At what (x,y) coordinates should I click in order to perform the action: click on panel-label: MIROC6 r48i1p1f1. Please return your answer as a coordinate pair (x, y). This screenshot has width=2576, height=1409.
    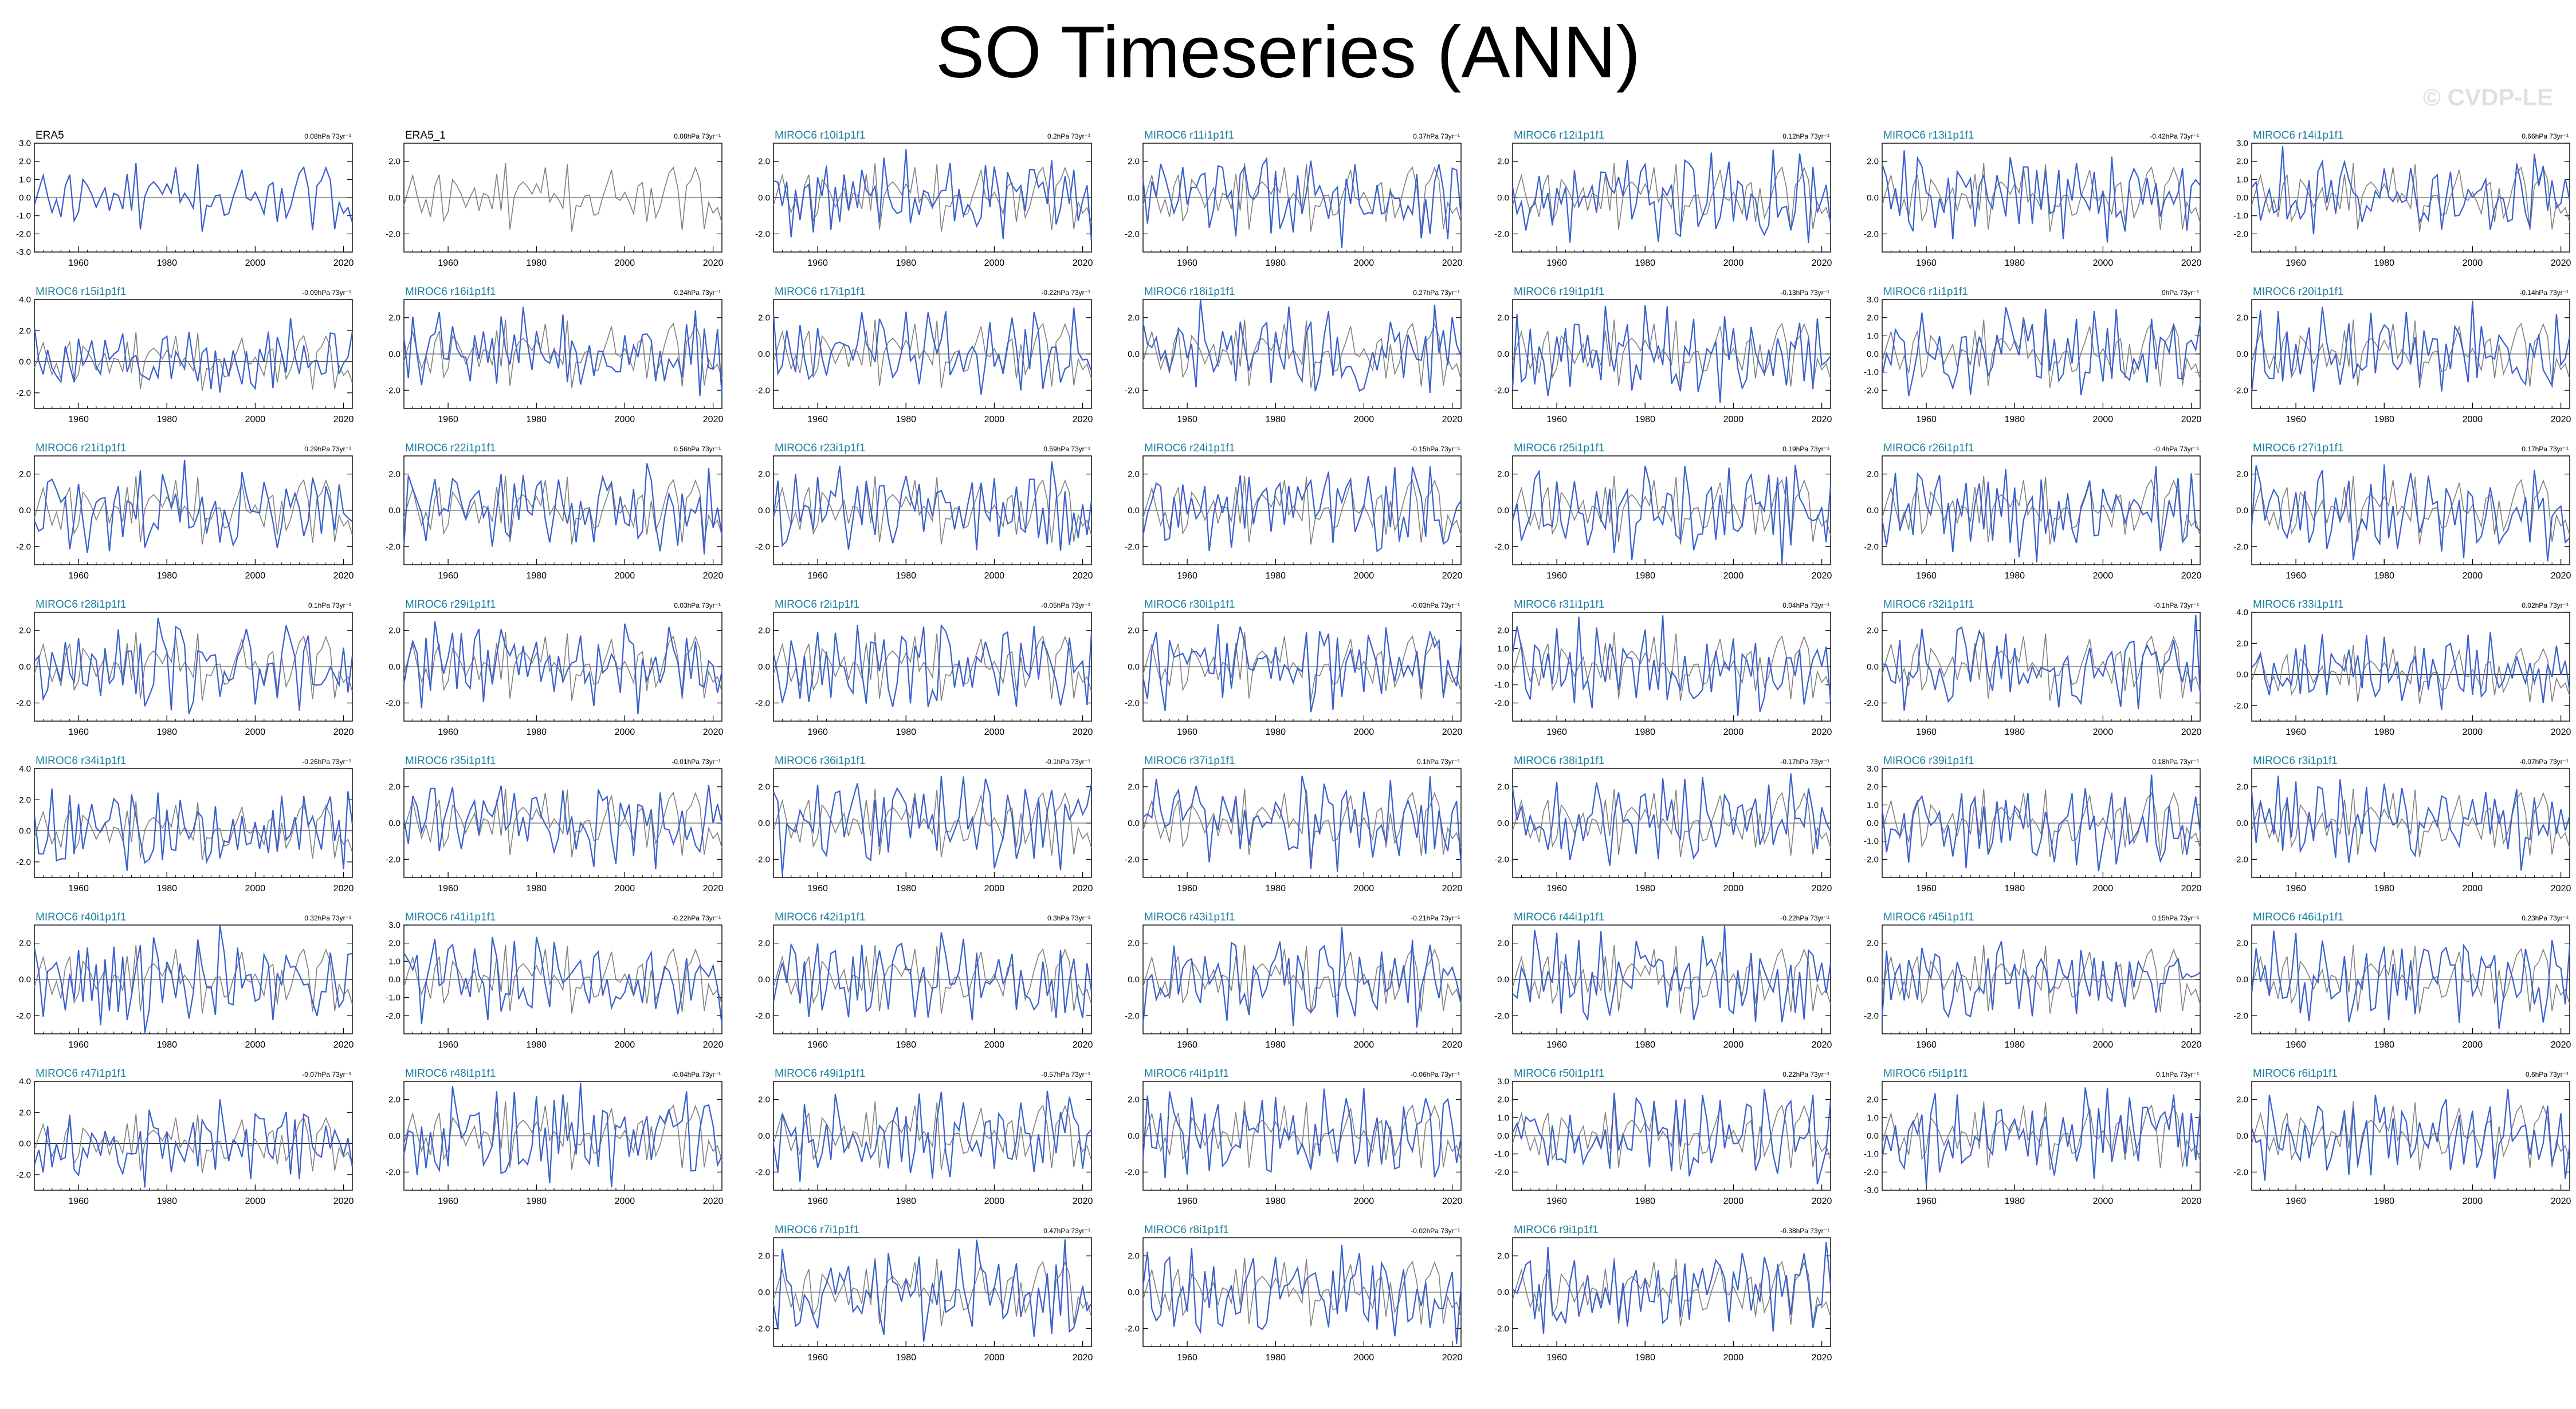
    Looking at the image, I should click on (451, 1074).